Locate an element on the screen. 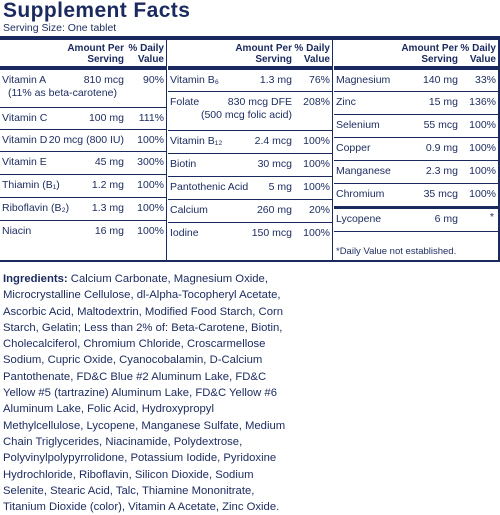 This screenshot has height=515, width=500. nutrient-row: Selenium 55 mcg 100% is located at coordinates (416, 126).